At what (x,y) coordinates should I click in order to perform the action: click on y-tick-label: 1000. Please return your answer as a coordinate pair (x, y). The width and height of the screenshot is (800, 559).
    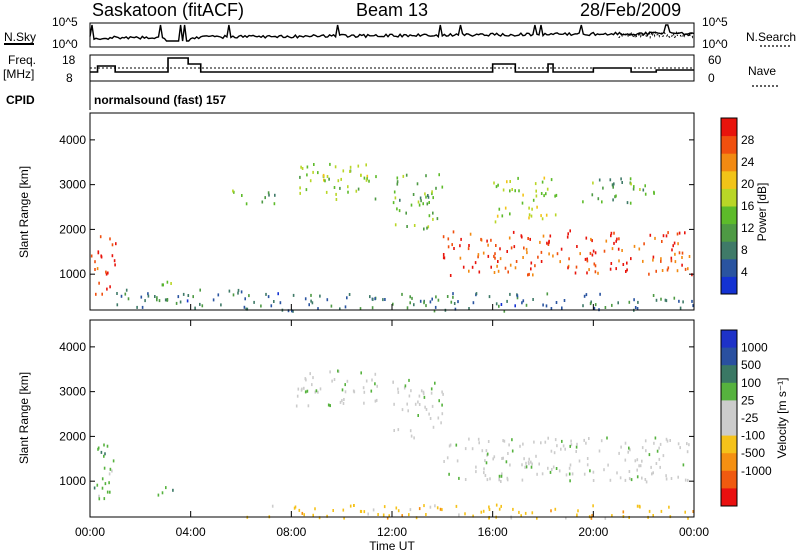
    Looking at the image, I should click on (72, 481).